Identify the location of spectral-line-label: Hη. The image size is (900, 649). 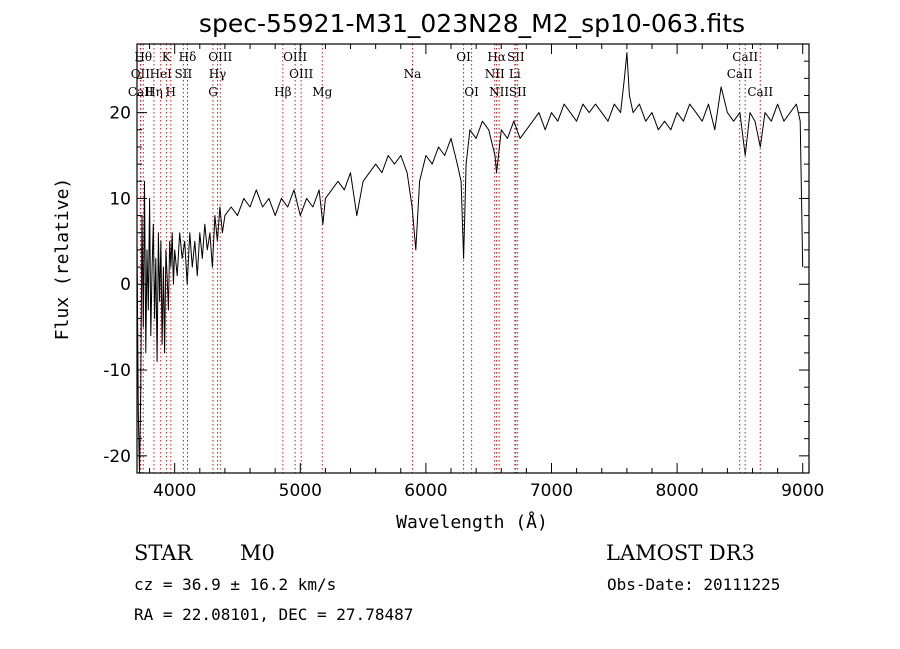
(154, 92).